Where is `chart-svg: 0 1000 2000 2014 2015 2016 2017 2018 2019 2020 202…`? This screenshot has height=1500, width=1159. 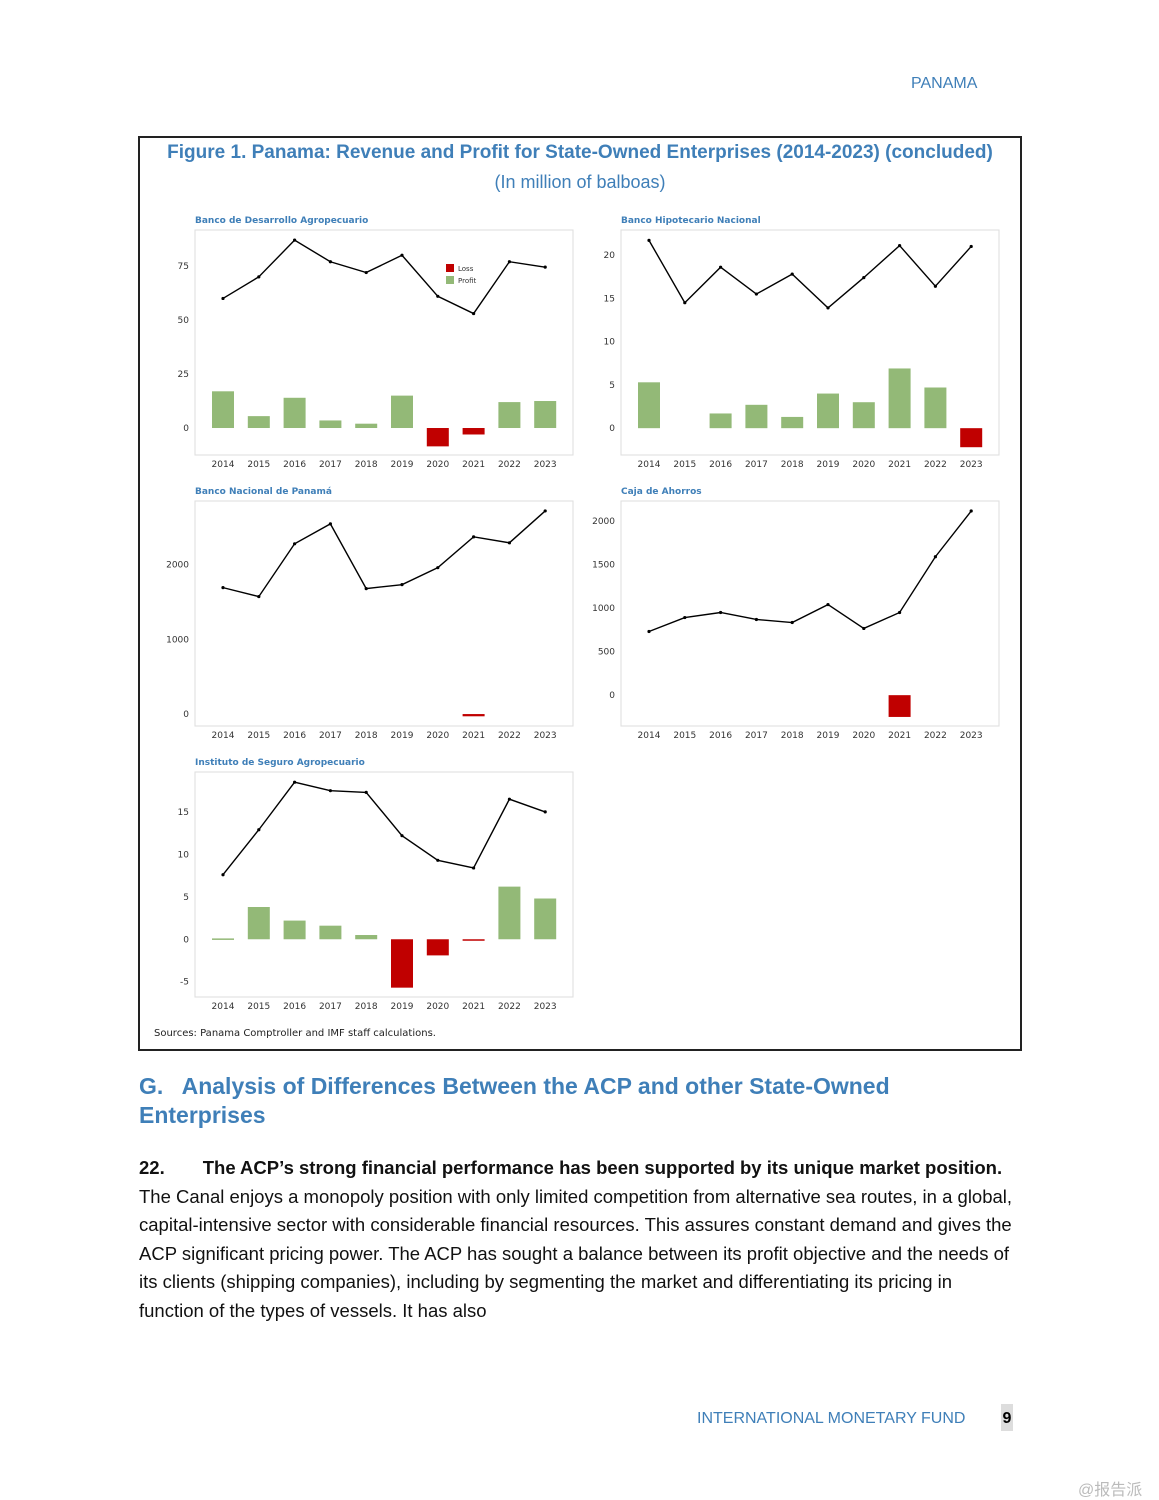
chart-svg: 0 1000 2000 2014 2015 2016 2017 2018 2019 2020 202… is located at coordinates (370, 620).